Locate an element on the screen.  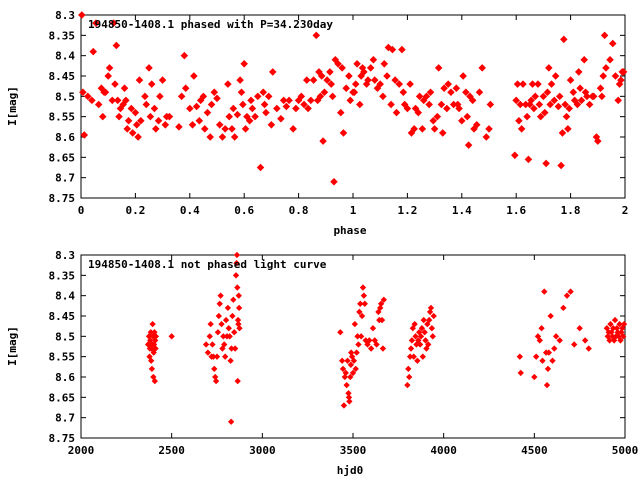
unphased-xtick-label: 3500 is located at coordinates (353, 450).